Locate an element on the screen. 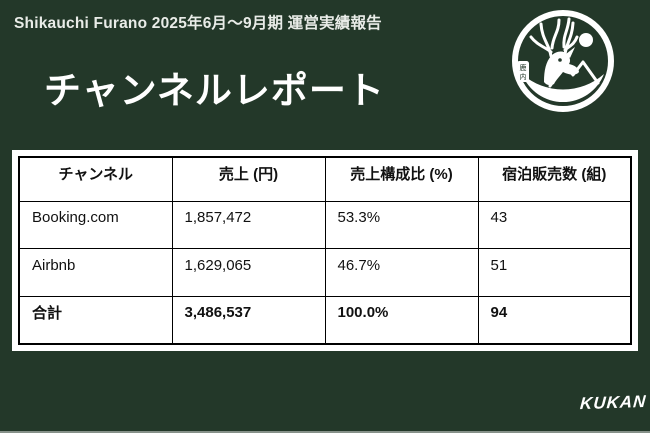  table-row-airbnb: Airbnb 1,629,065 46.7% 51 is located at coordinates (325, 272).